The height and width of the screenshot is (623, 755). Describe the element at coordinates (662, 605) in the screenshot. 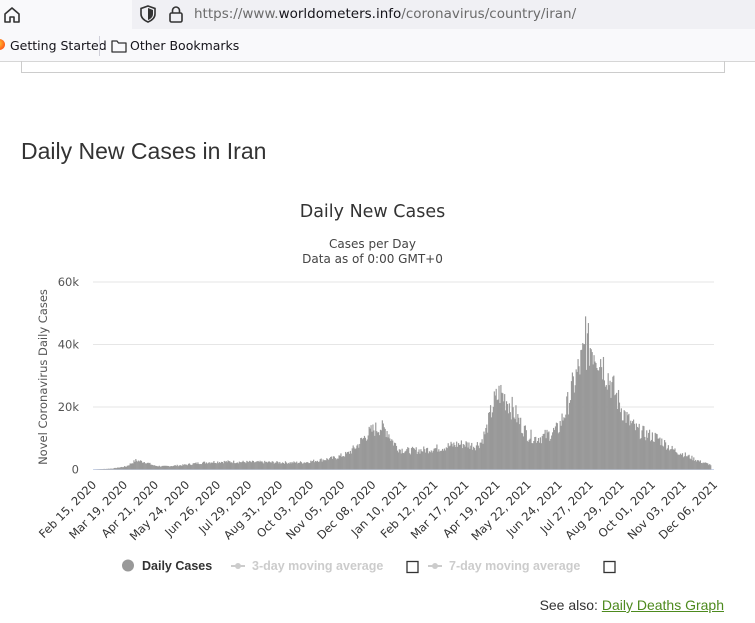

I see `daily-deaths-graph-link: Daily Deaths Graph` at that location.